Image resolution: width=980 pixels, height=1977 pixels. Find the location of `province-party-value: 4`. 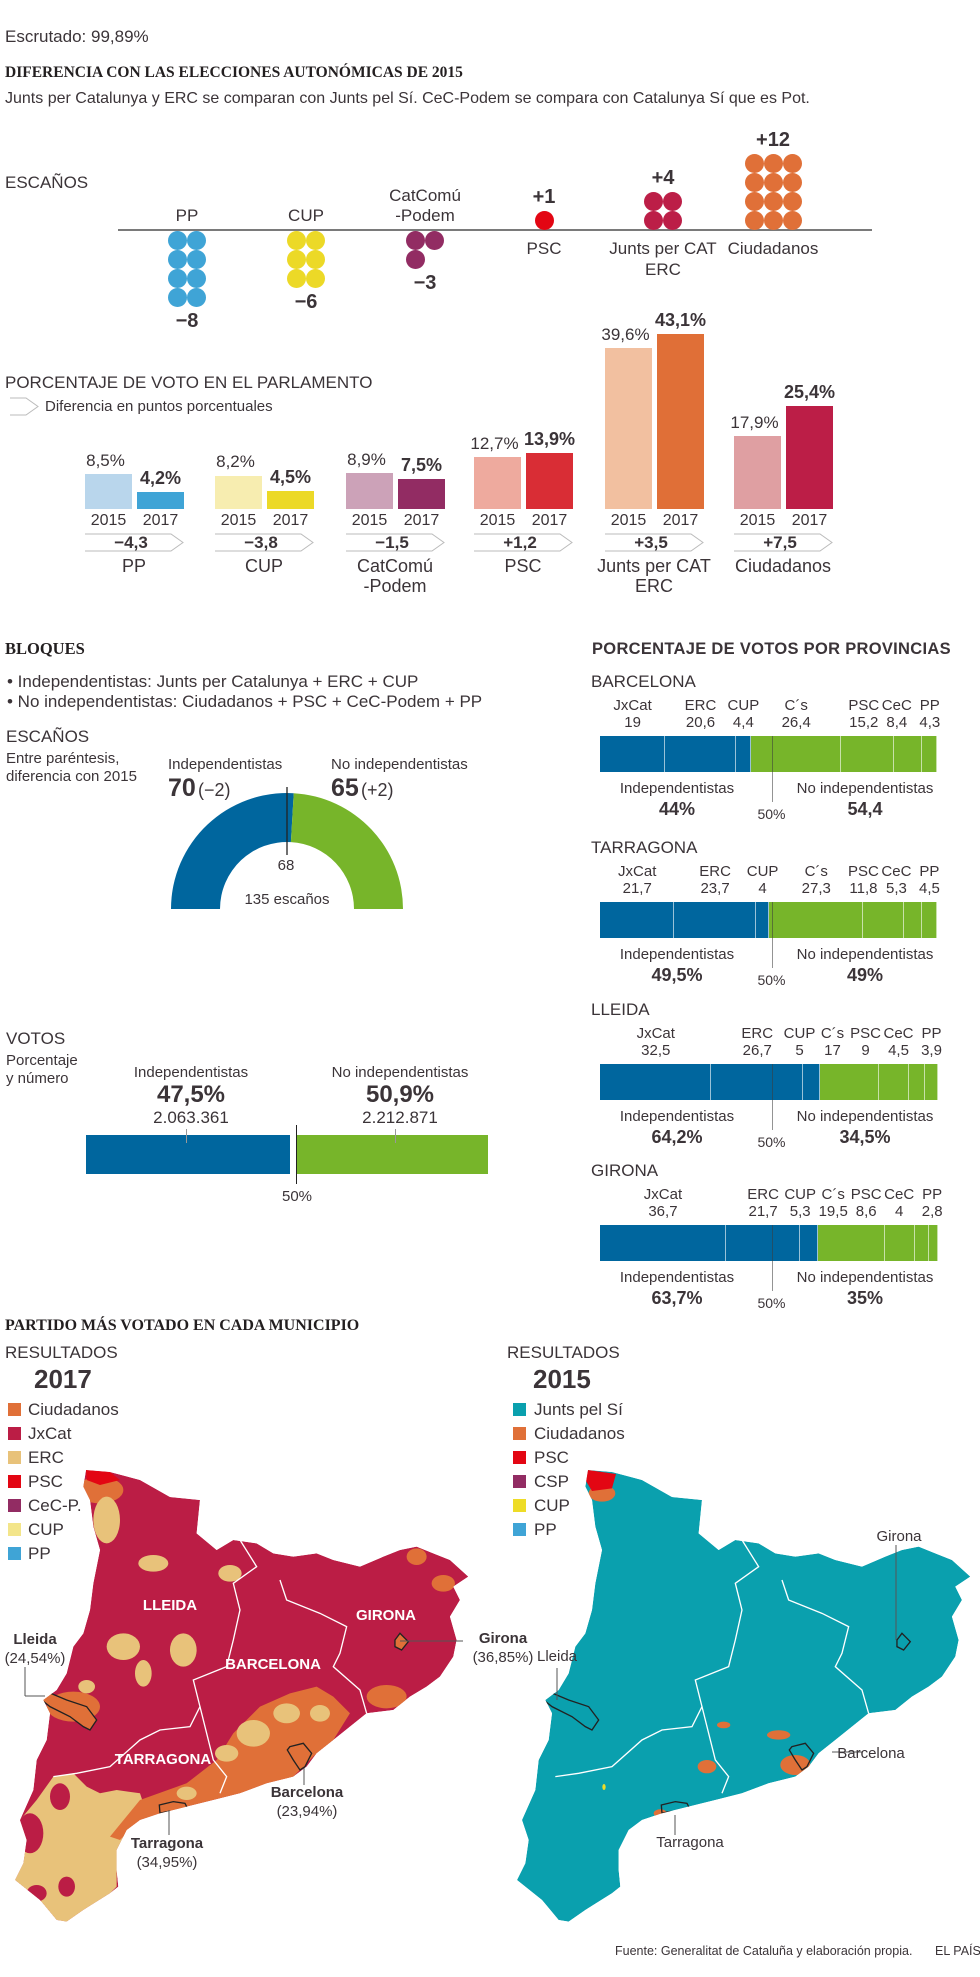

province-party-value: 4 is located at coordinates (899, 1211).